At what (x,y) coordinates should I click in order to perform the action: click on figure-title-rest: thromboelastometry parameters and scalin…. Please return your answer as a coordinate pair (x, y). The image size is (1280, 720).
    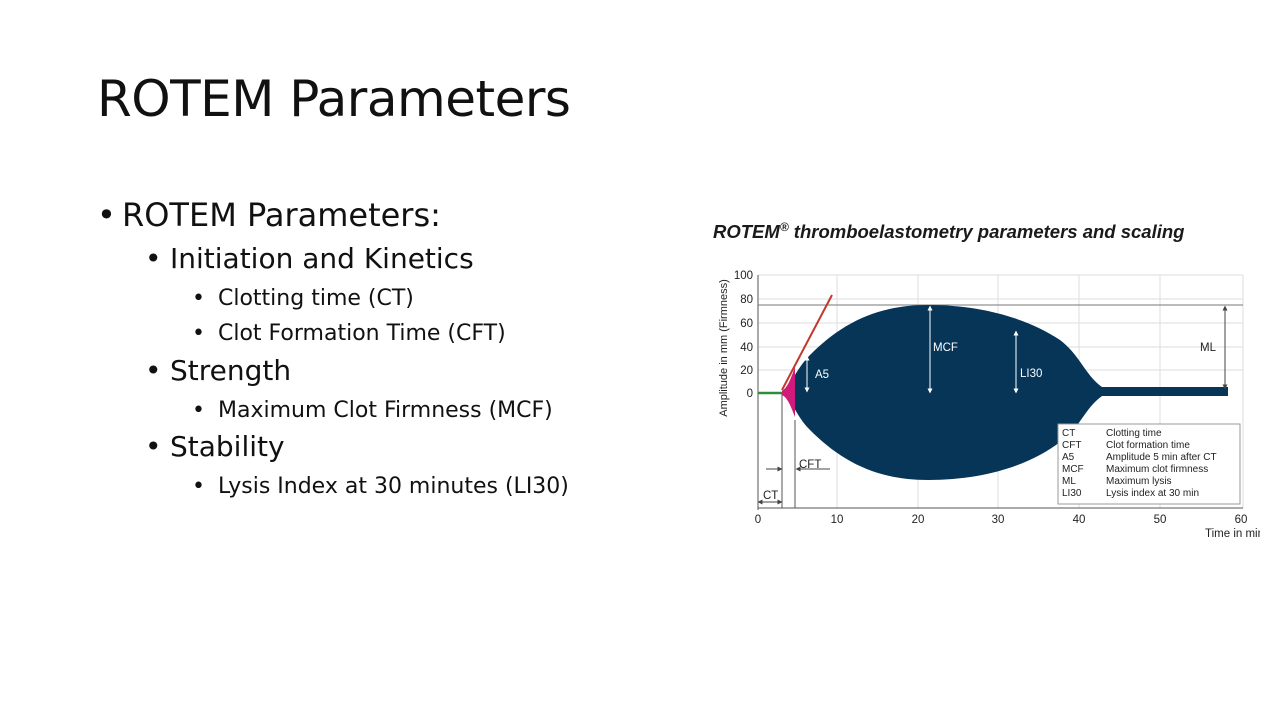
    Looking at the image, I should click on (986, 232).